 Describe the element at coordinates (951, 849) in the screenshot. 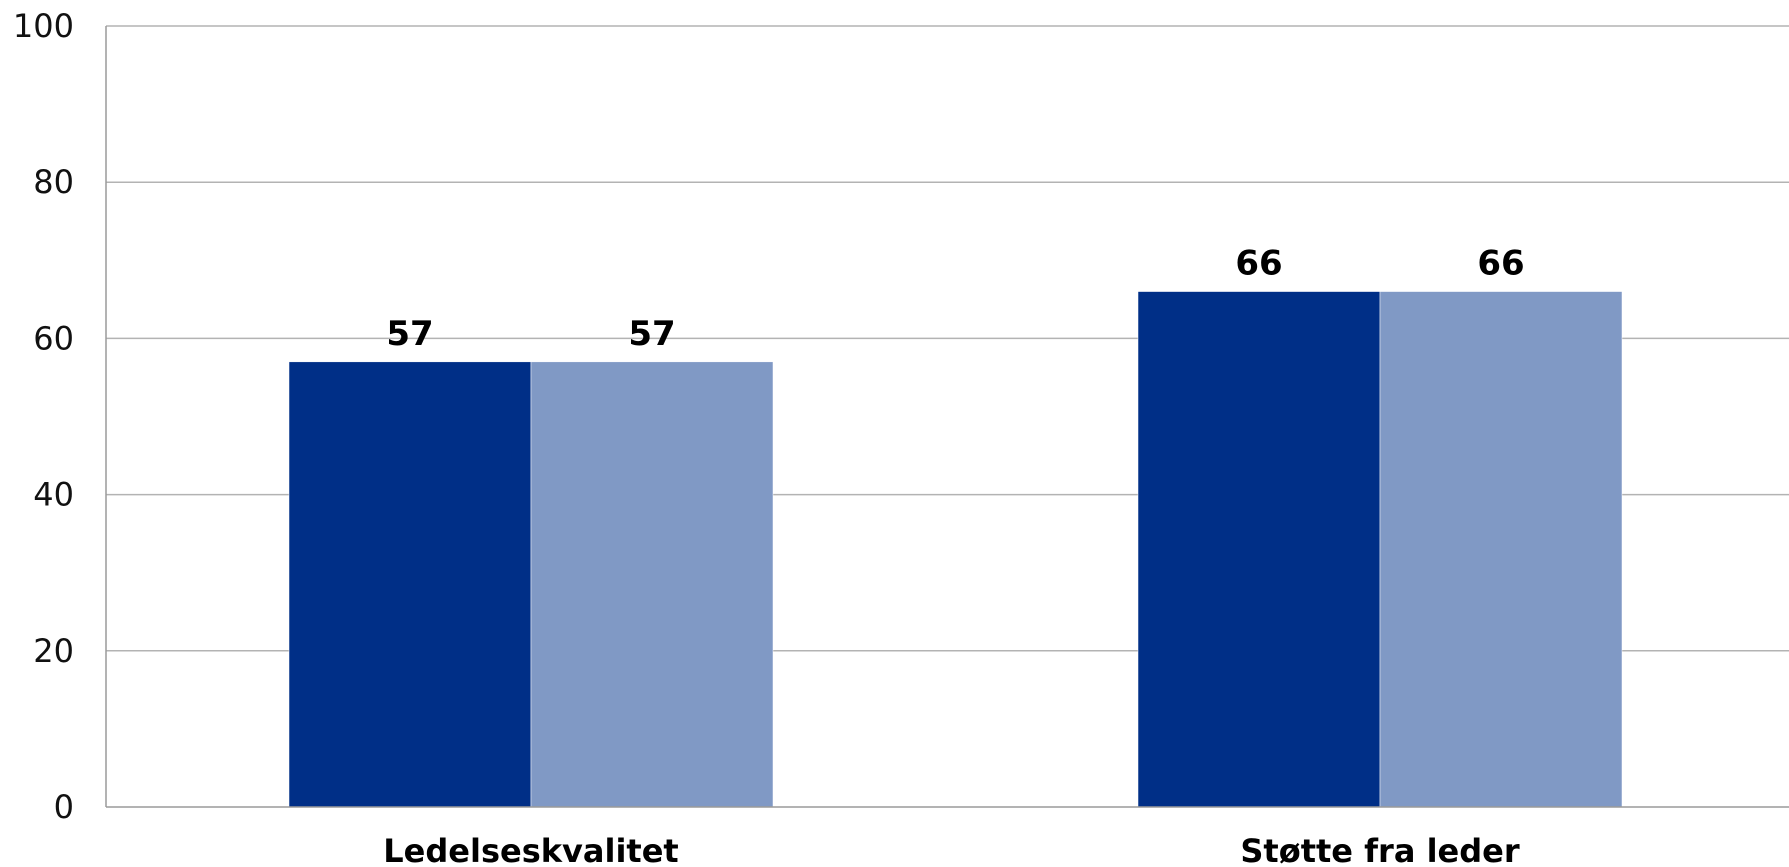

I see `x-axis-category-labels: Ledelseskvalitet Støtte fra leder` at that location.